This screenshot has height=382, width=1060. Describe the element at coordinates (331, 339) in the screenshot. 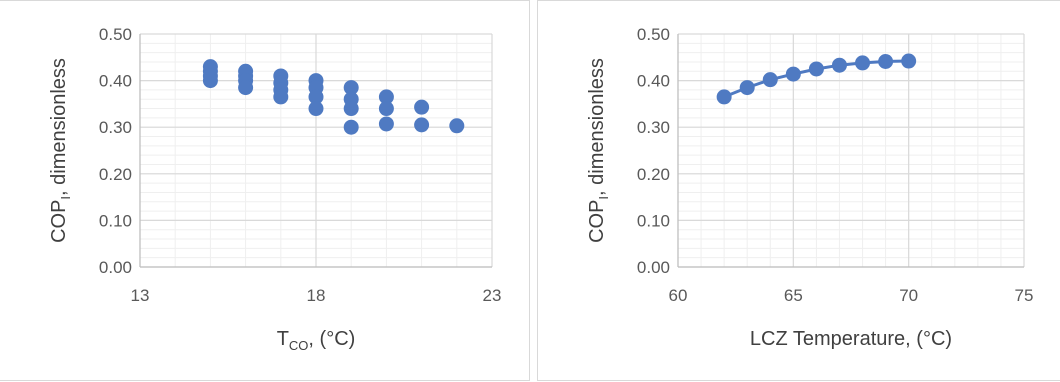

I see `x-axis-title-part: , (°C)` at that location.